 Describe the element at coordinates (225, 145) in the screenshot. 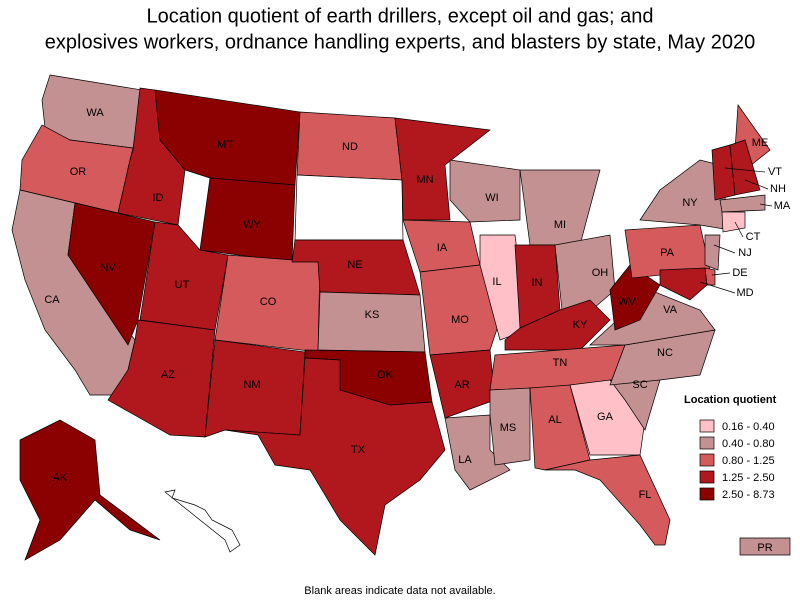

I see `state-label: MT` at that location.